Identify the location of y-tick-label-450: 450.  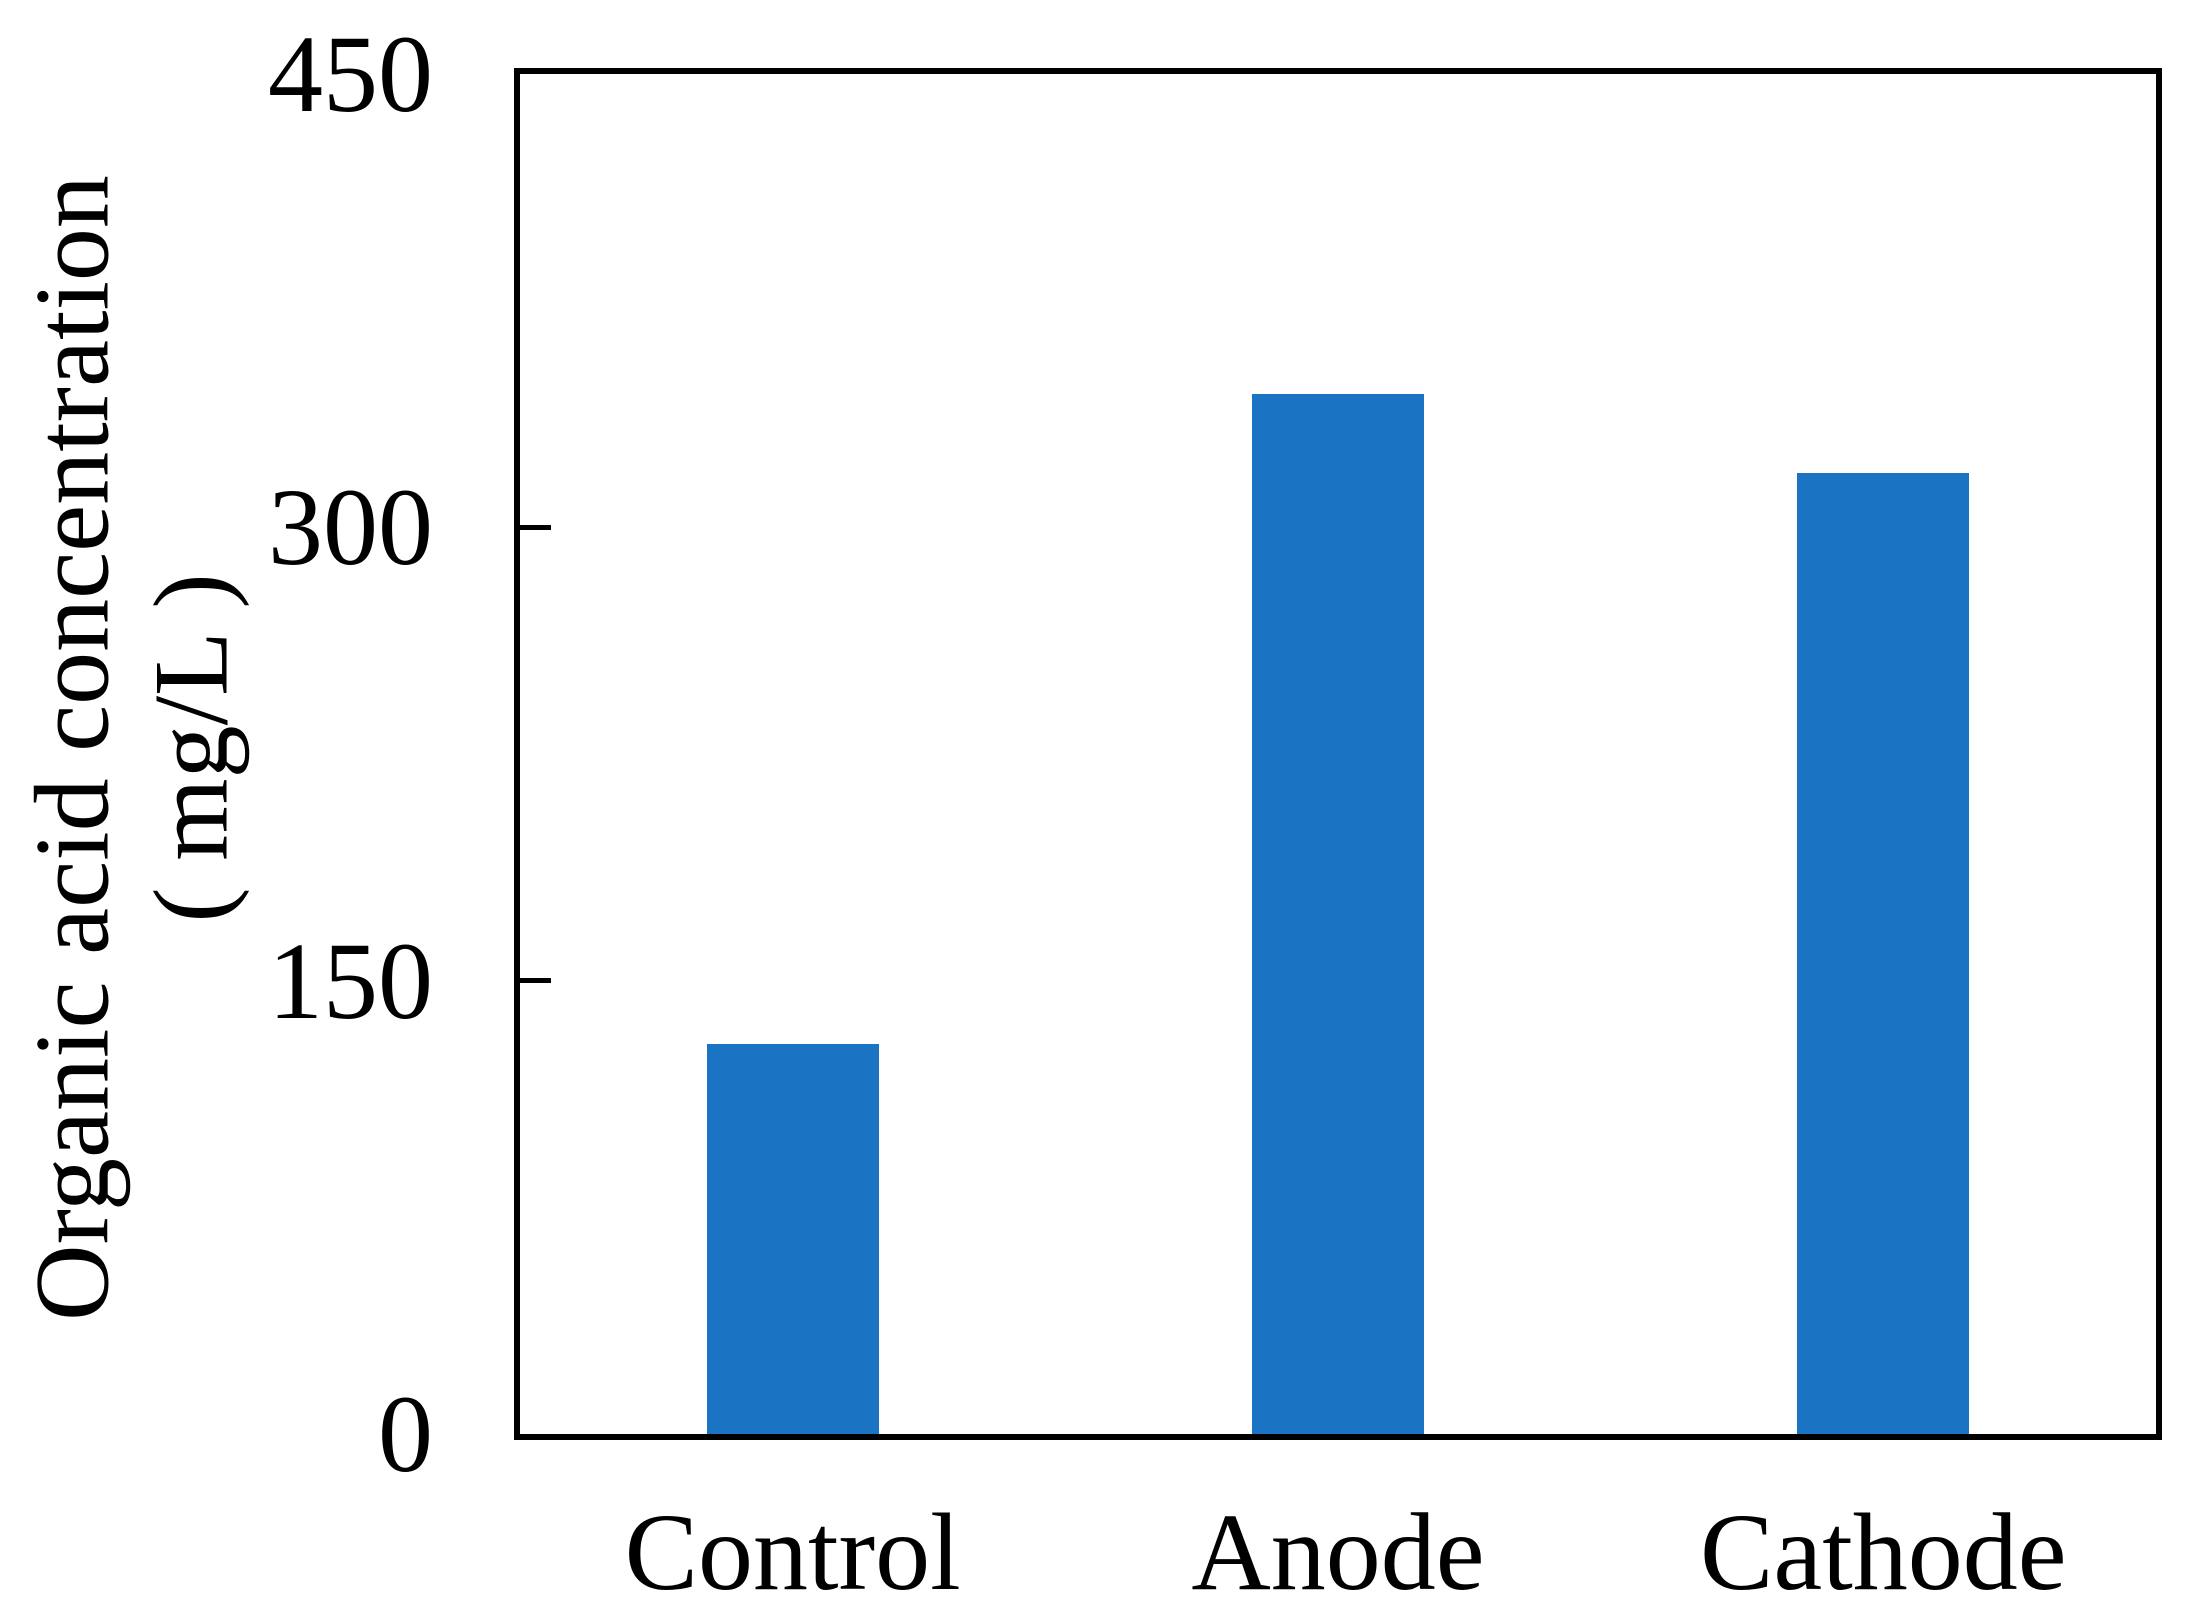
(350, 74).